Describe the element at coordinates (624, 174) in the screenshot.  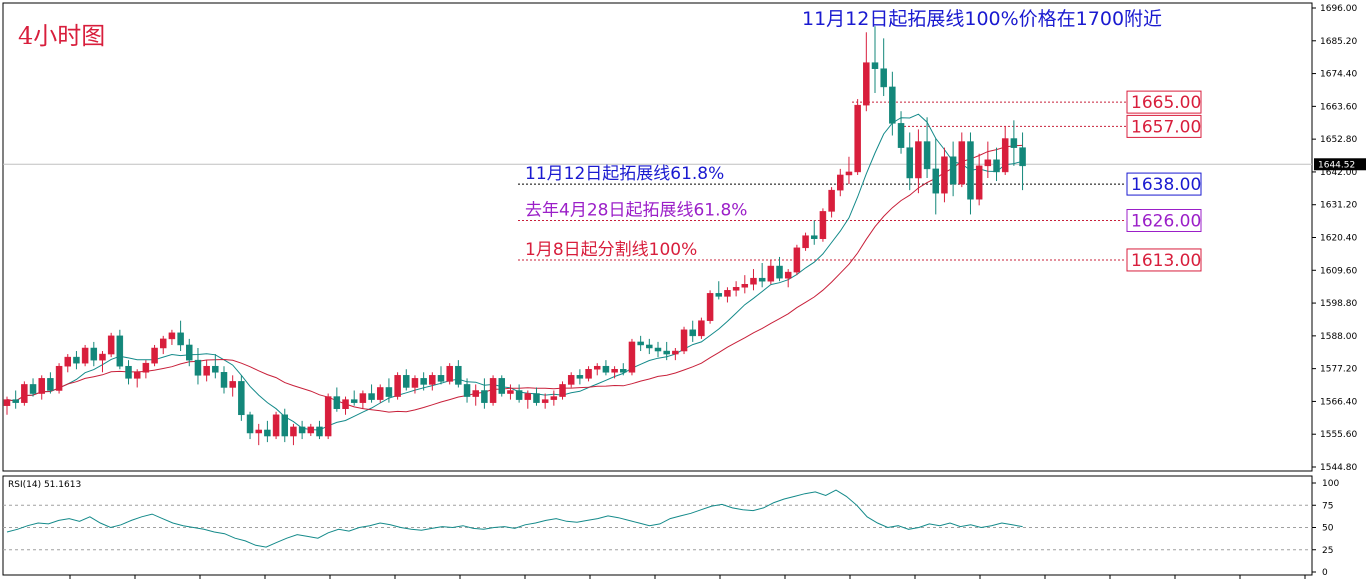
I see `level-annotation: 11月12日起拓展线61.8%` at that location.